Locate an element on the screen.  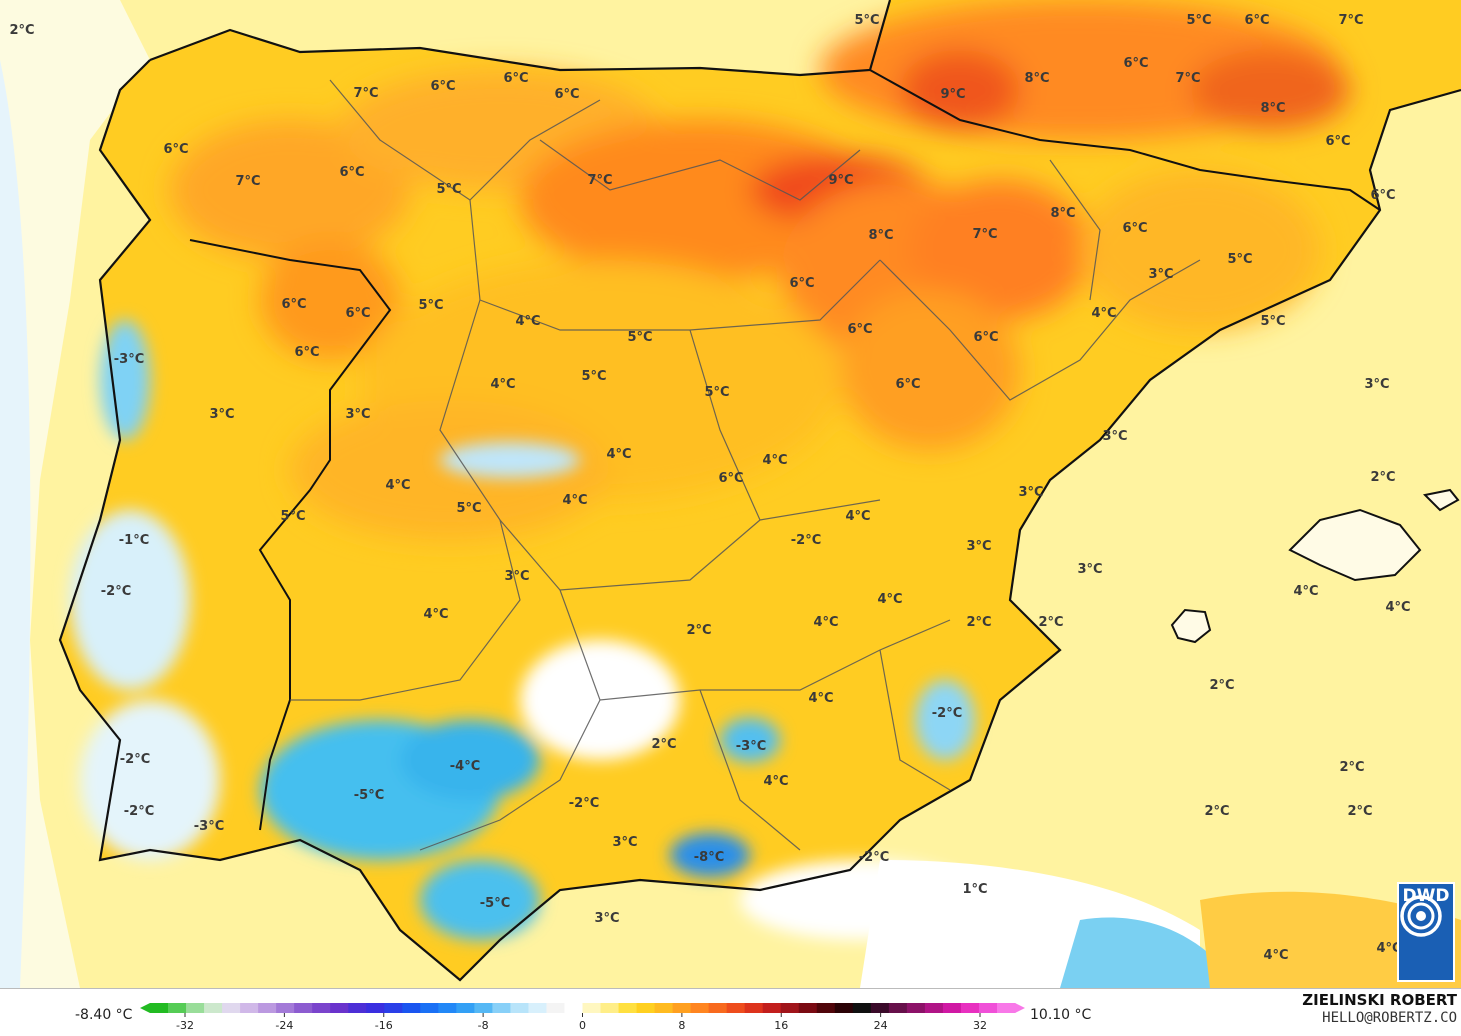
author-email: HELLO@ROBERTZ.CO is located at coordinates (1389, 1018).